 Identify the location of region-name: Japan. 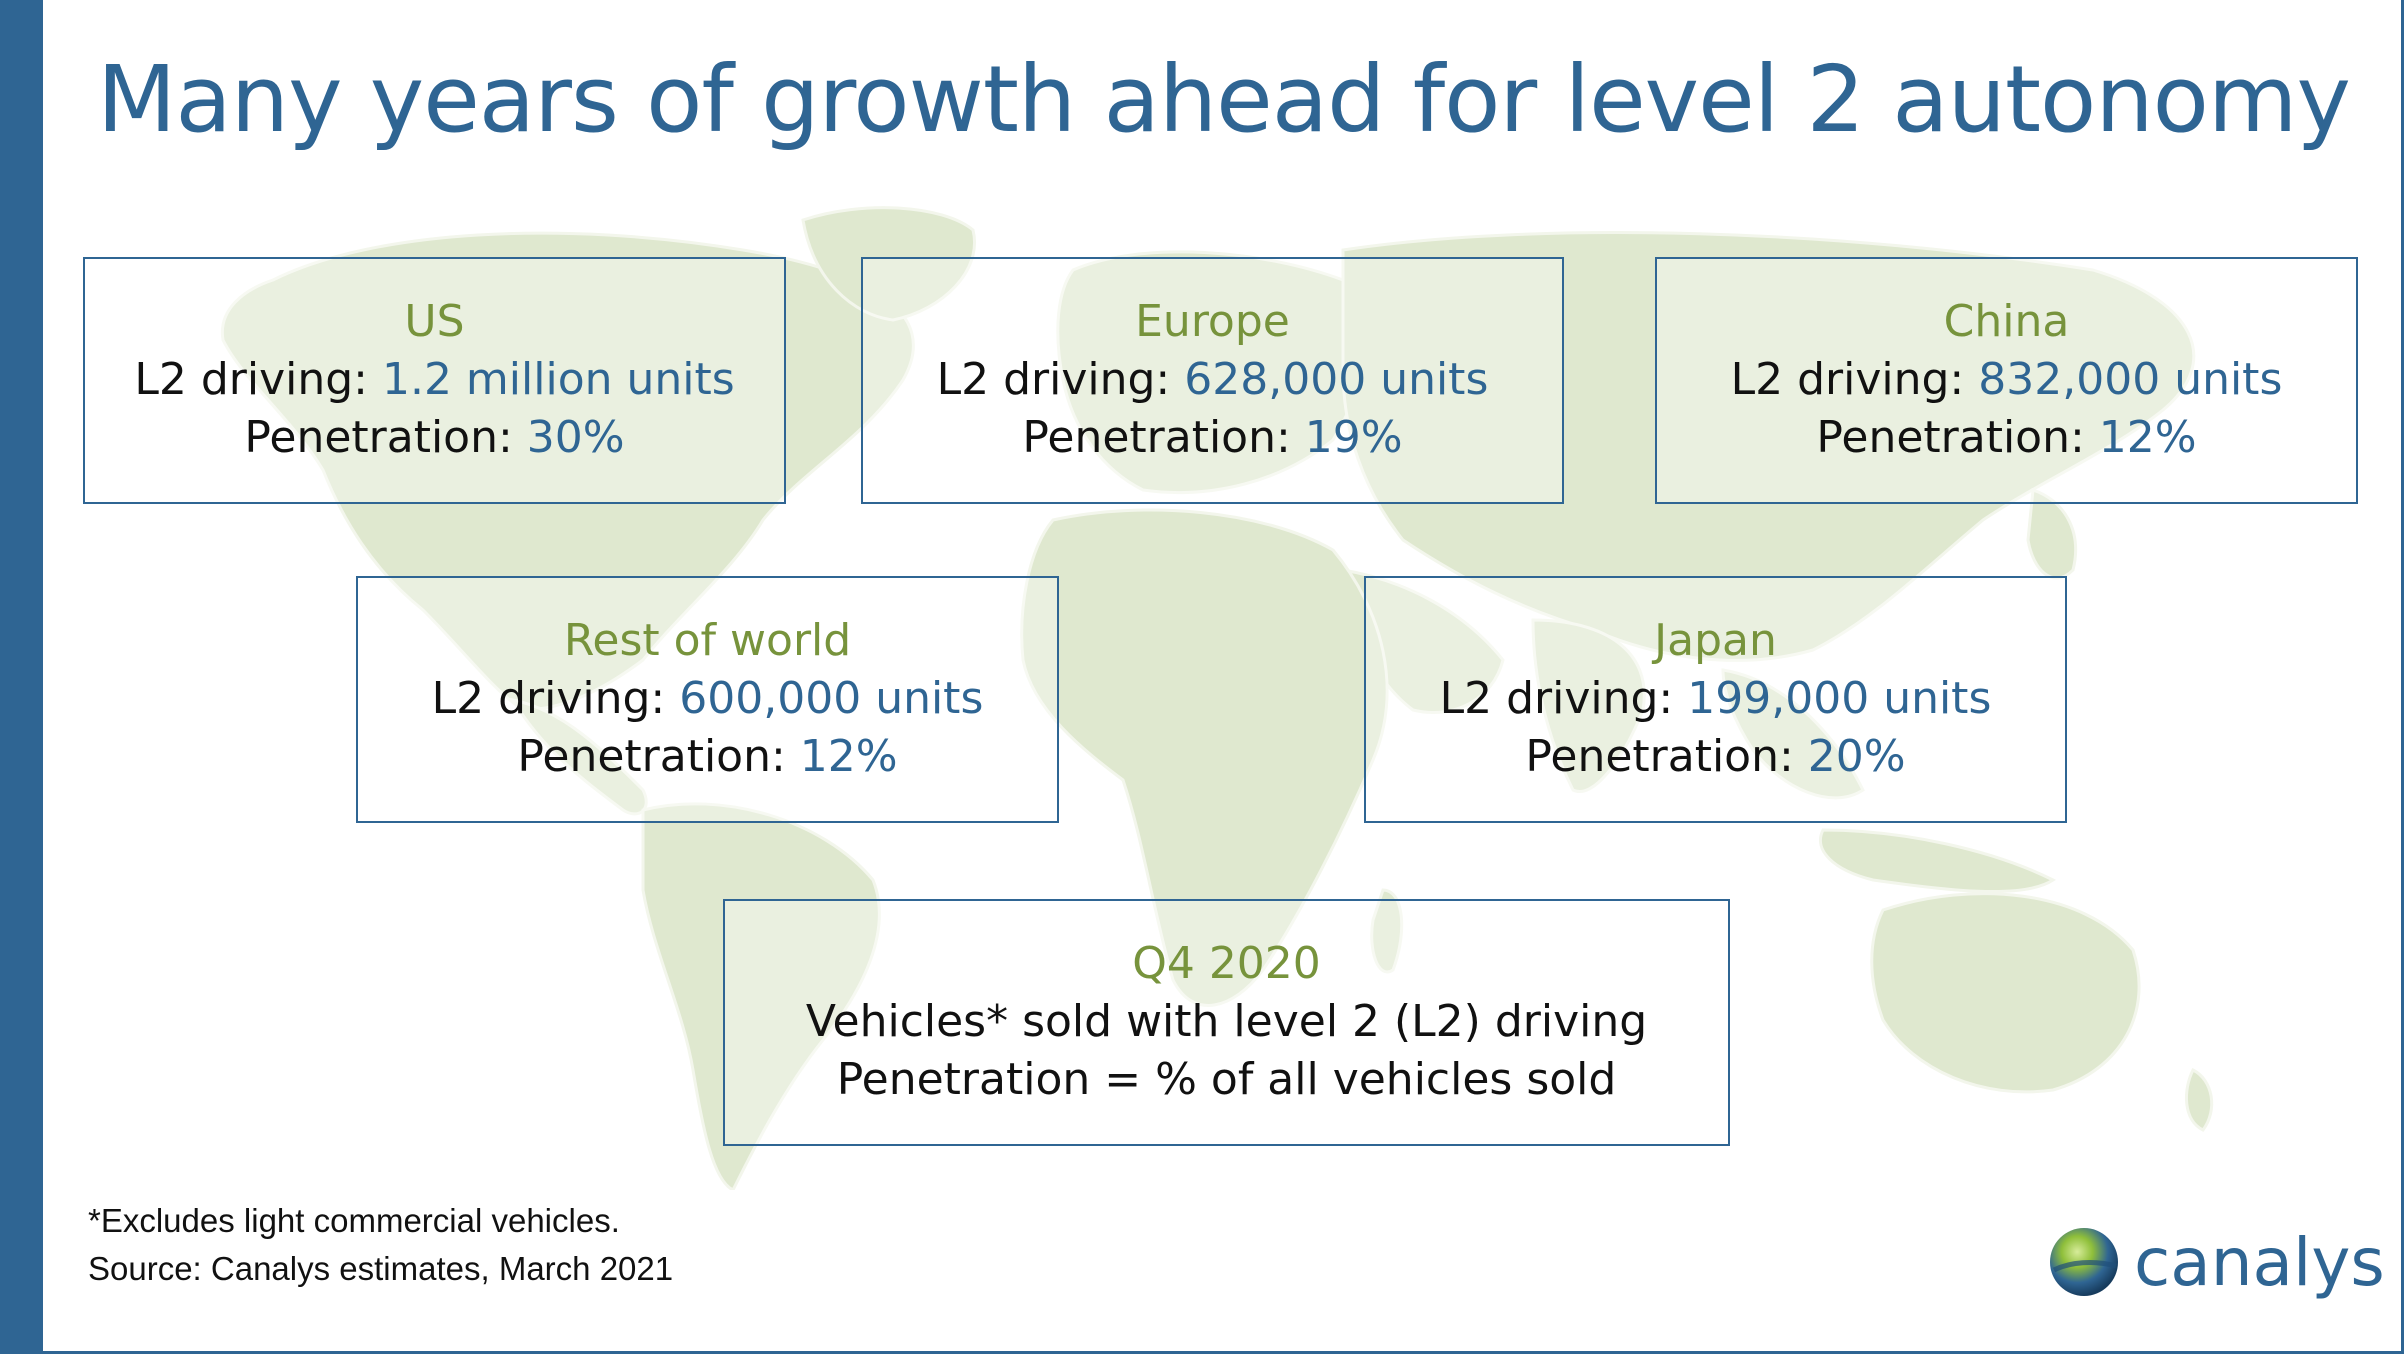
(1715, 640).